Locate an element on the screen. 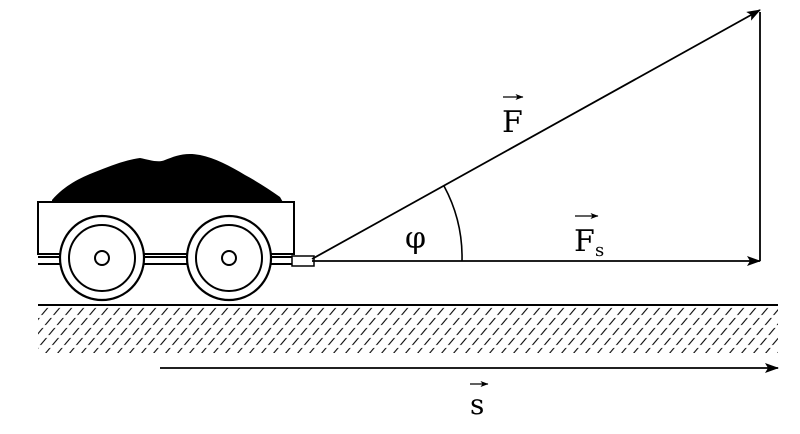 Image resolution: width=800 pixels, height=434 pixels. angle-label: φ is located at coordinates (415, 238).